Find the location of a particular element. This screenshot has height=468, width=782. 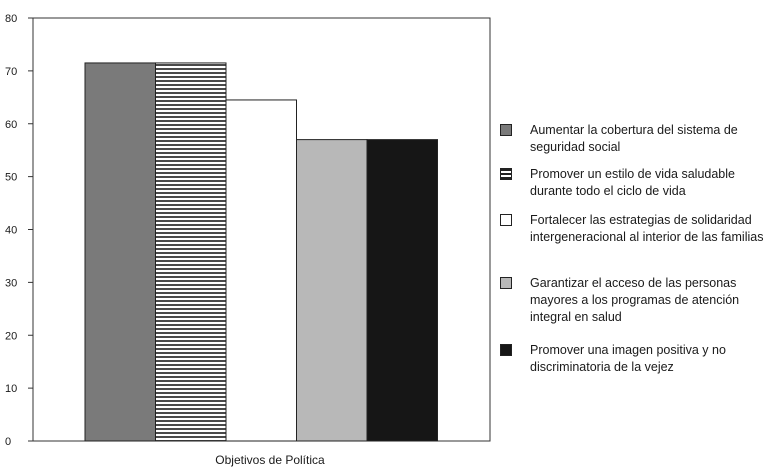

y-tick-label: 10 is located at coordinates (11, 389).